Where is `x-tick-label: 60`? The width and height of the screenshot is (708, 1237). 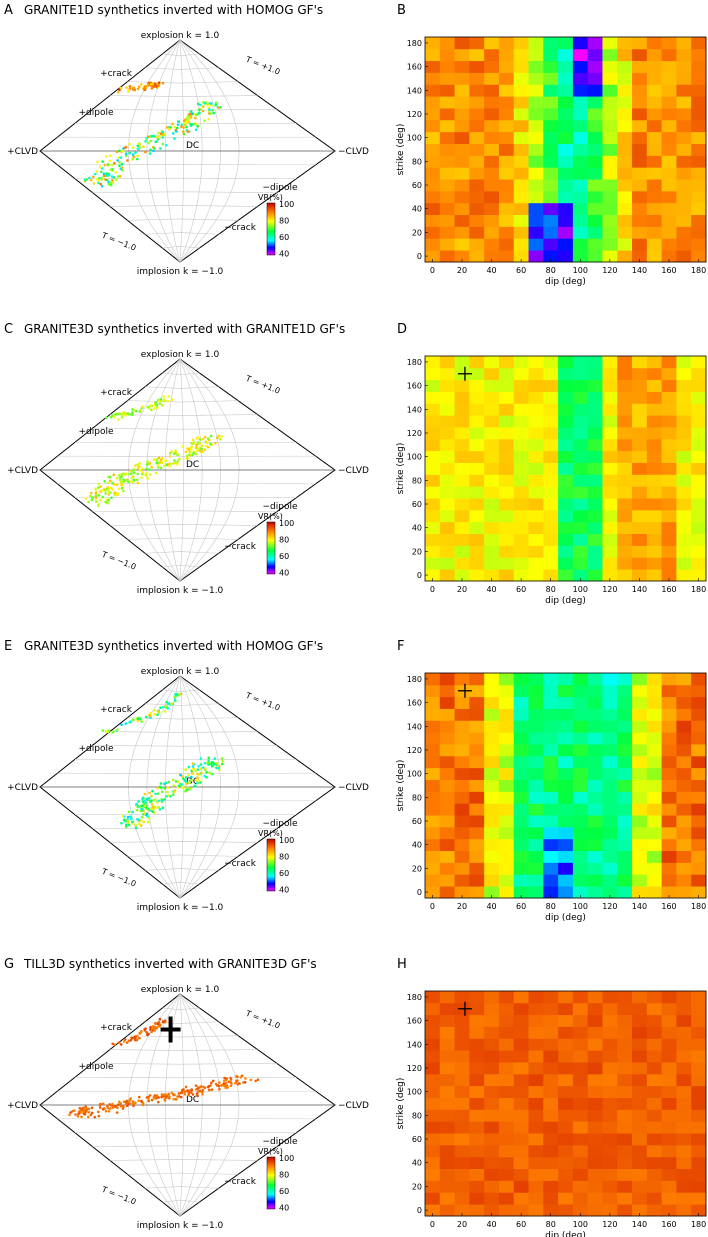
x-tick-label: 60 is located at coordinates (521, 1224).